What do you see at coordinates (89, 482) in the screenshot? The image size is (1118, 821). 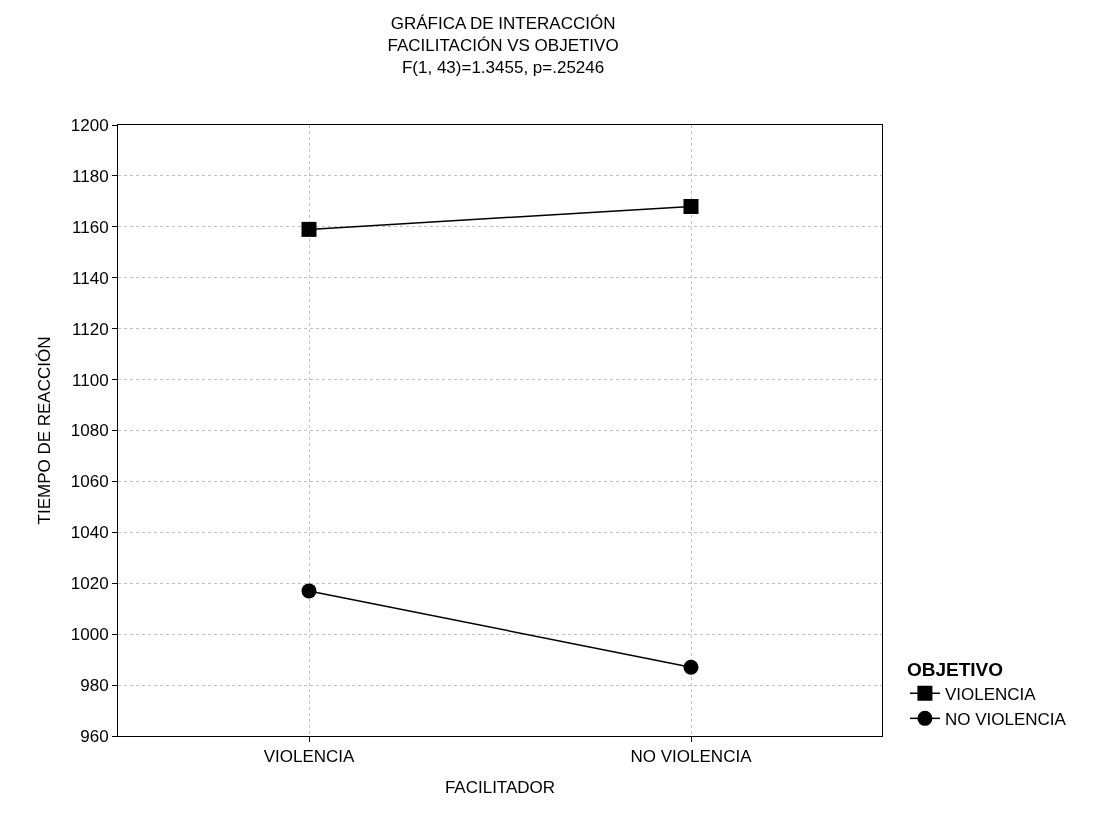 I see `y-tick-label: 1060` at bounding box center [89, 482].